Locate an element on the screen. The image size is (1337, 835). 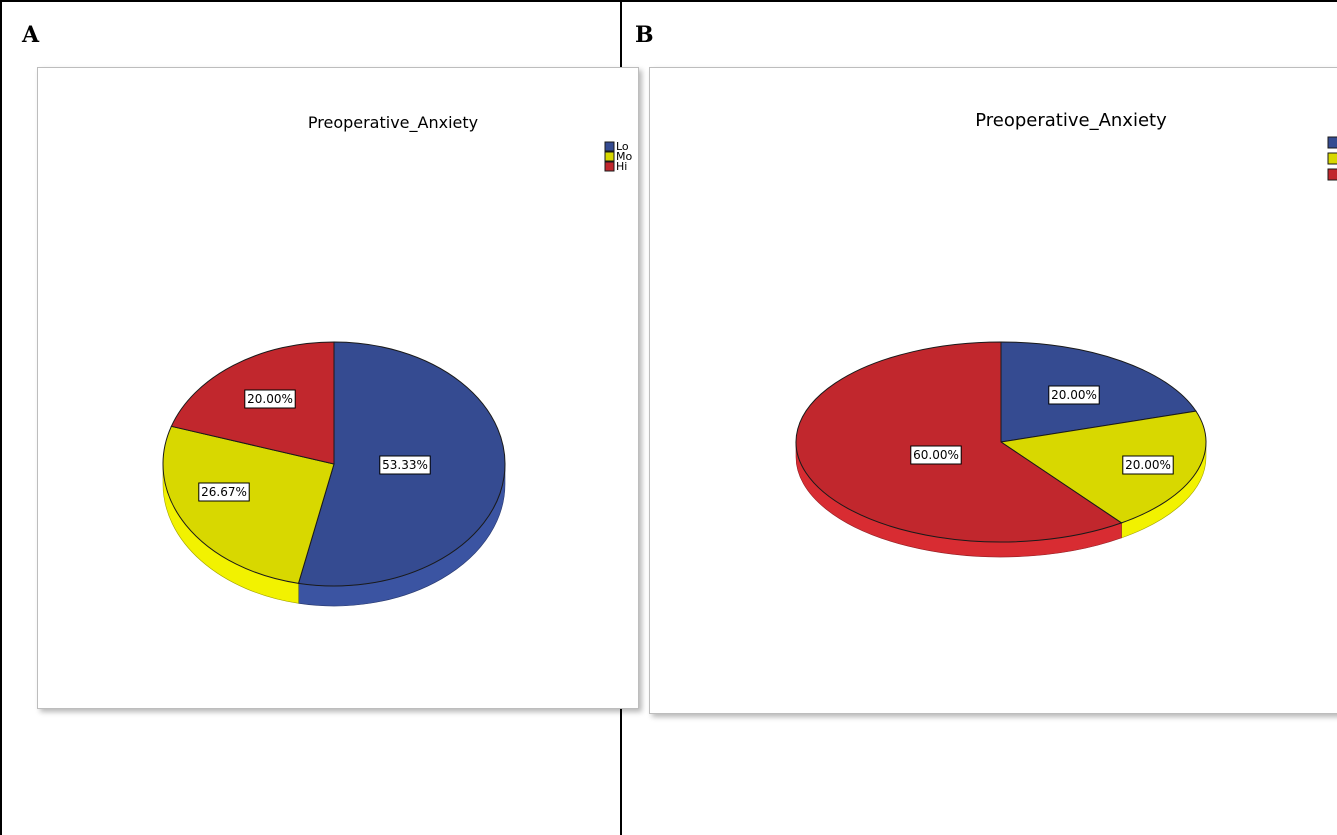
slice-label-3: 20.00% is located at coordinates (270, 399).